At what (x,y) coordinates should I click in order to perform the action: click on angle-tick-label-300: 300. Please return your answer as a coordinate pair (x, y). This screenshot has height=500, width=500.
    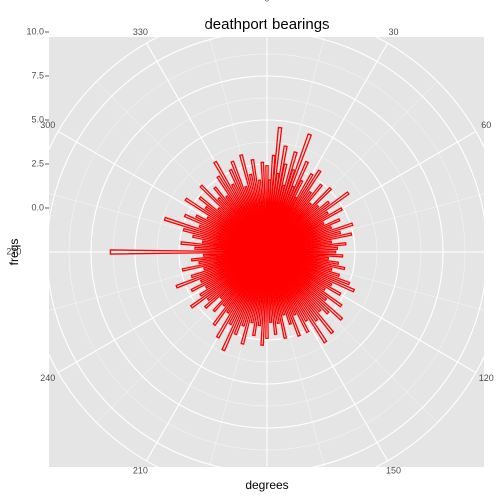
    Looking at the image, I should click on (47, 125).